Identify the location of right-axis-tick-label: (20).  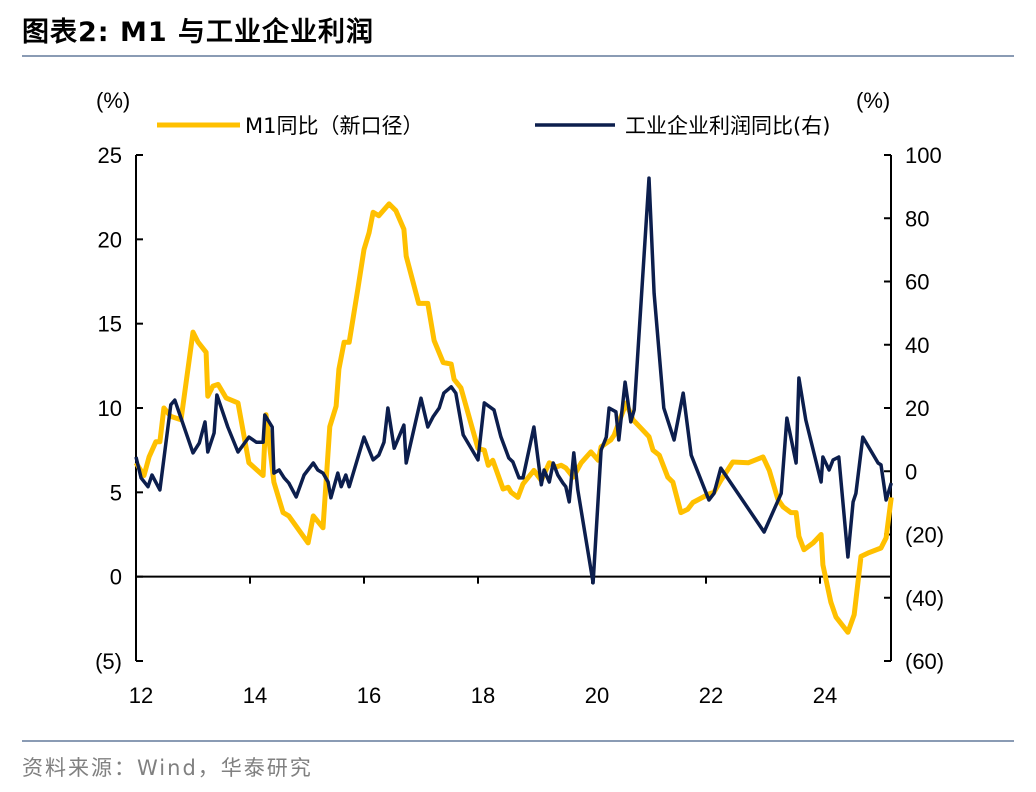
(924, 535).